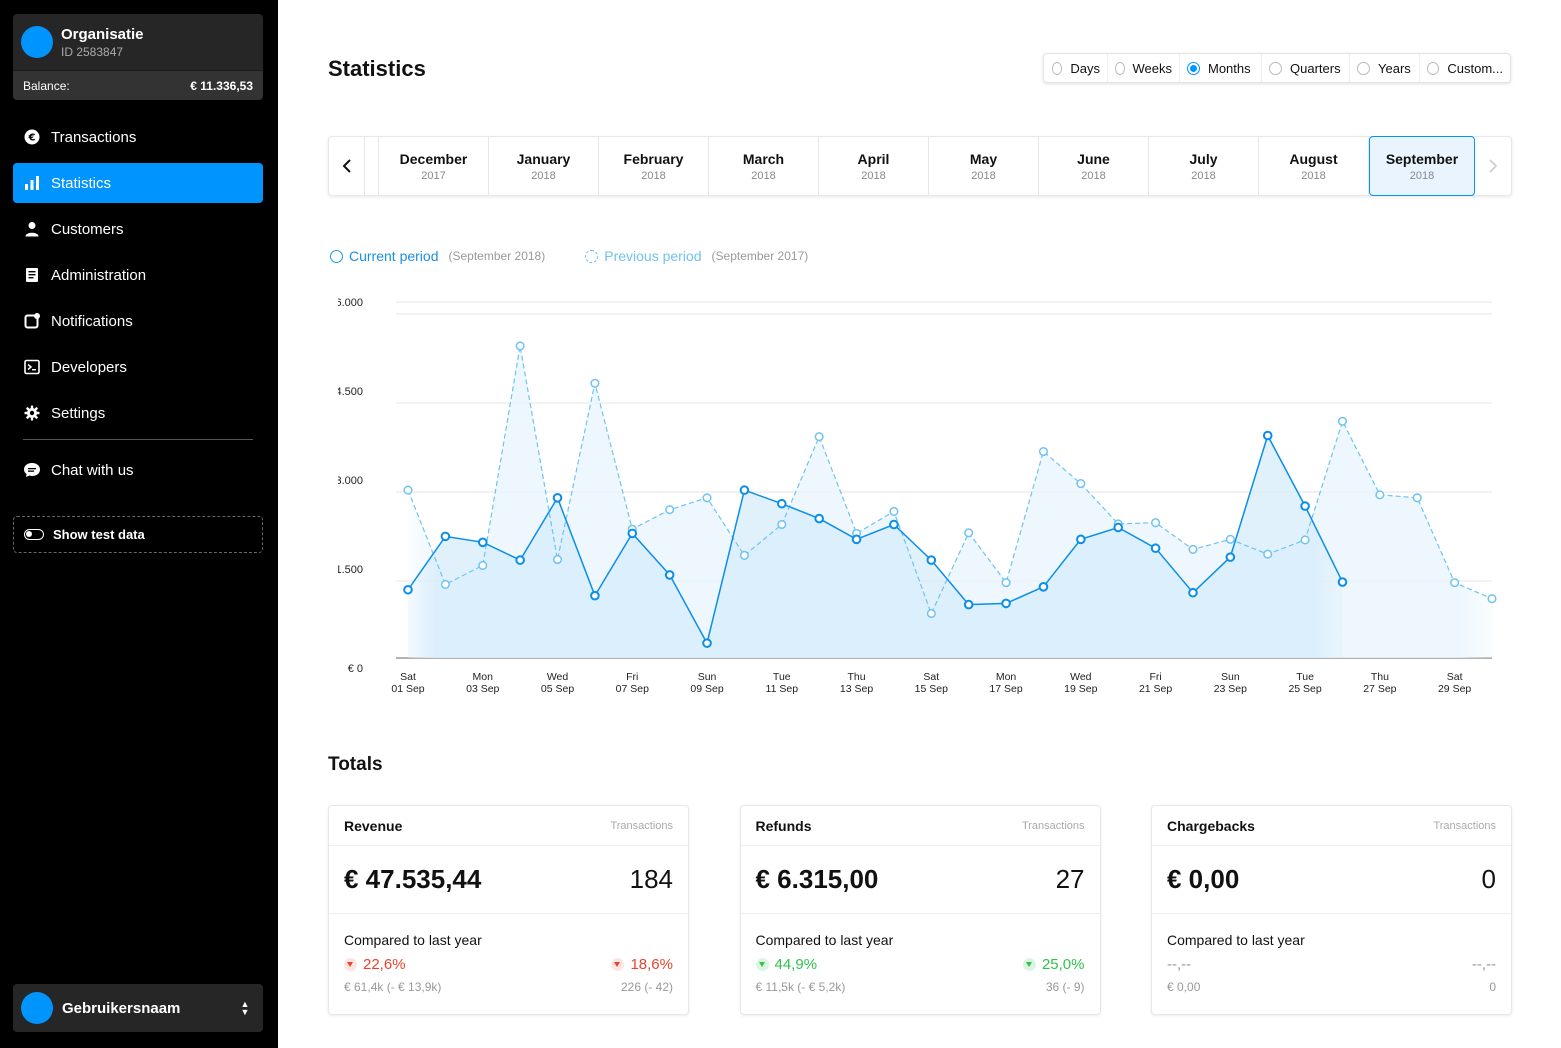  What do you see at coordinates (394, 256) in the screenshot?
I see `legend-current-period: Current period` at bounding box center [394, 256].